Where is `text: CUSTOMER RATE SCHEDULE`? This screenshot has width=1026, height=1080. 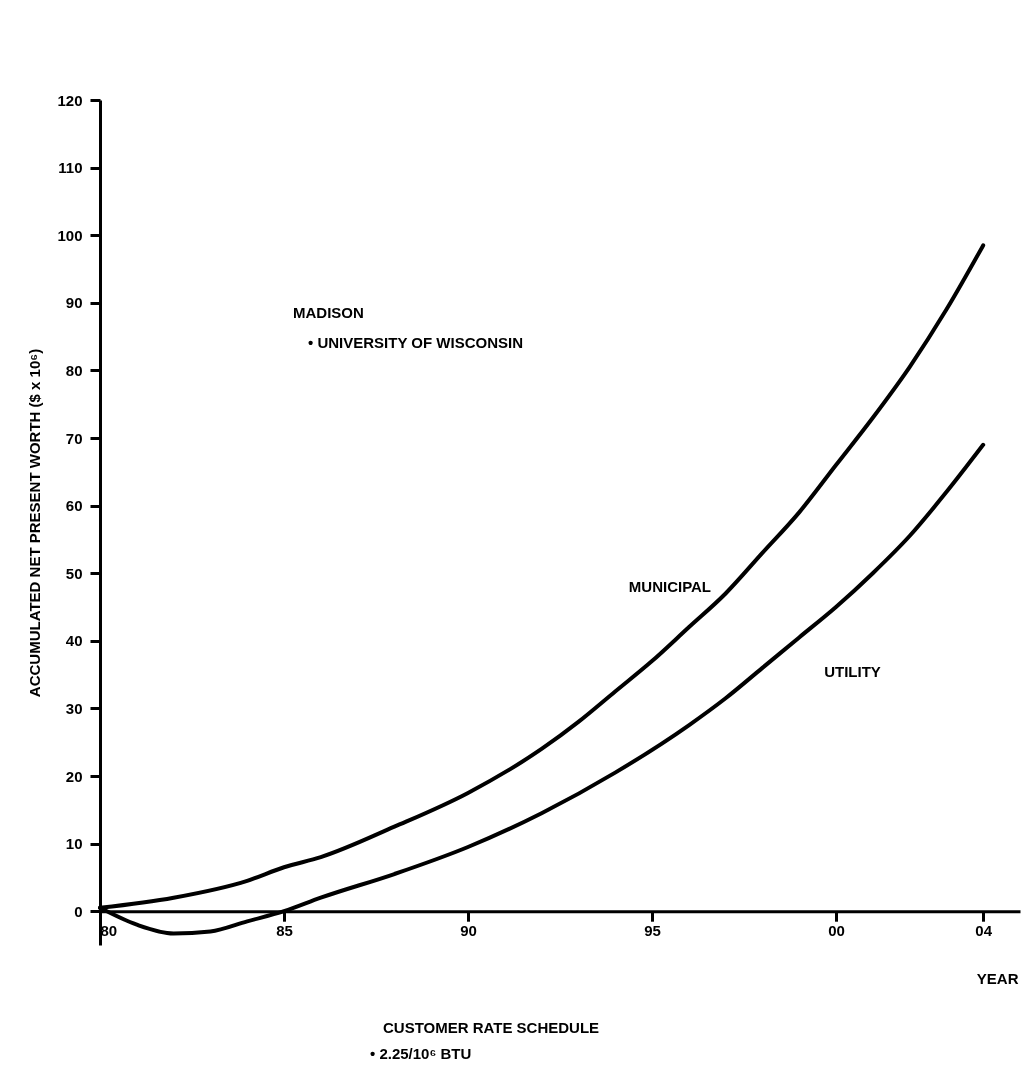 text: CUSTOMER RATE SCHEDULE is located at coordinates (491, 1027).